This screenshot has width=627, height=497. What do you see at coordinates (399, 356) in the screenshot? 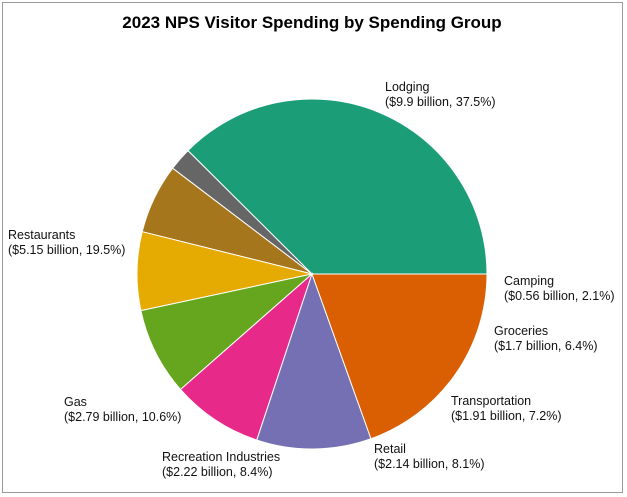
I see `pie-slice-restaurants` at bounding box center [399, 356].